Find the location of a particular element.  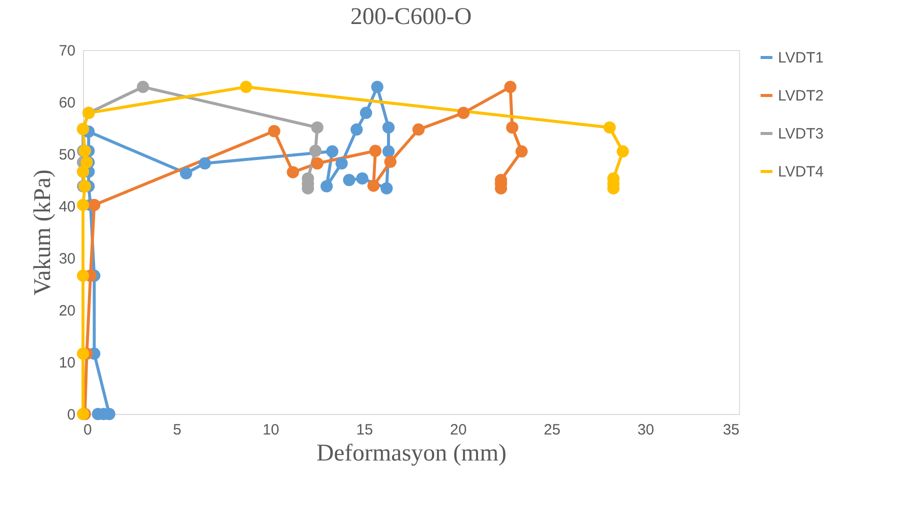

y-tick-label: 0 is located at coordinates (71, 415).